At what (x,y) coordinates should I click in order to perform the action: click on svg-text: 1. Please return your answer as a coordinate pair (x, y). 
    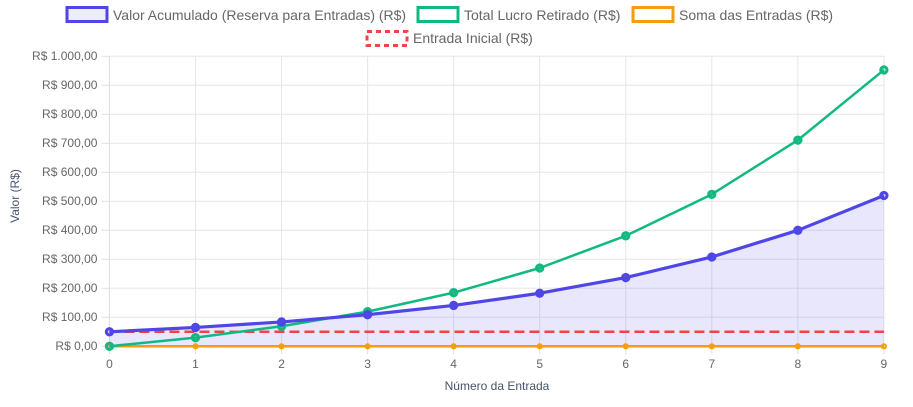
    Looking at the image, I should click on (195, 364).